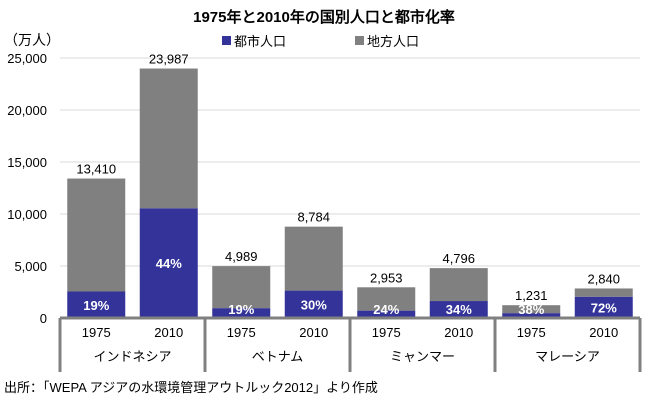 The image size is (648, 403). I want to click on total-label: 4,796, so click(458, 258).